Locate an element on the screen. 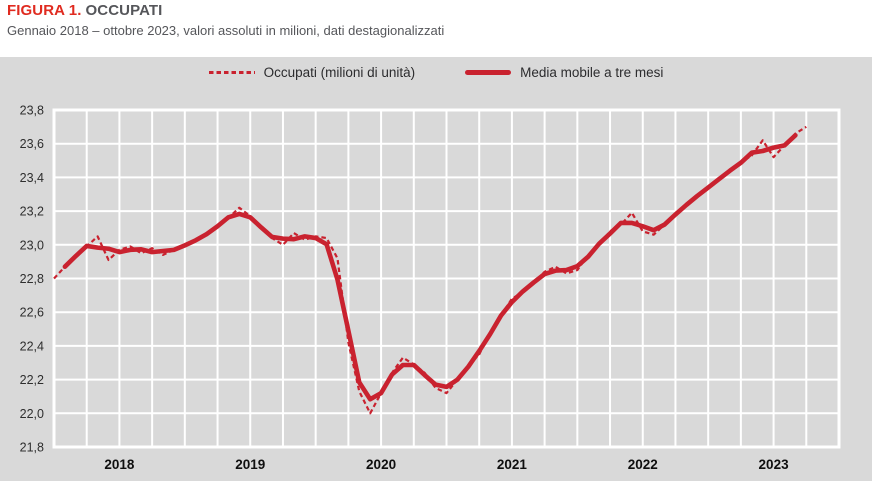  dashed-line-swatch-icon is located at coordinates (231, 72).